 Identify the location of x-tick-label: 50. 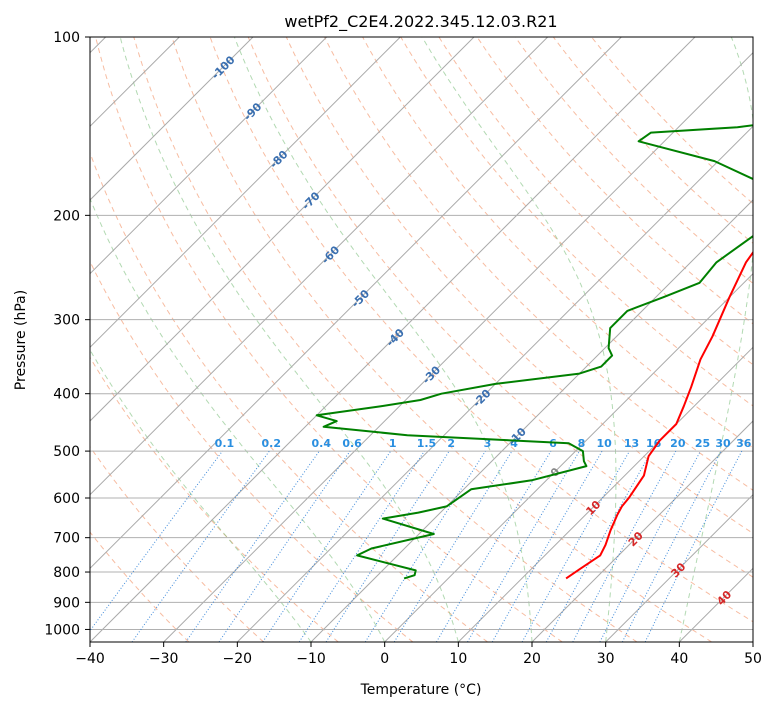
(753, 659).